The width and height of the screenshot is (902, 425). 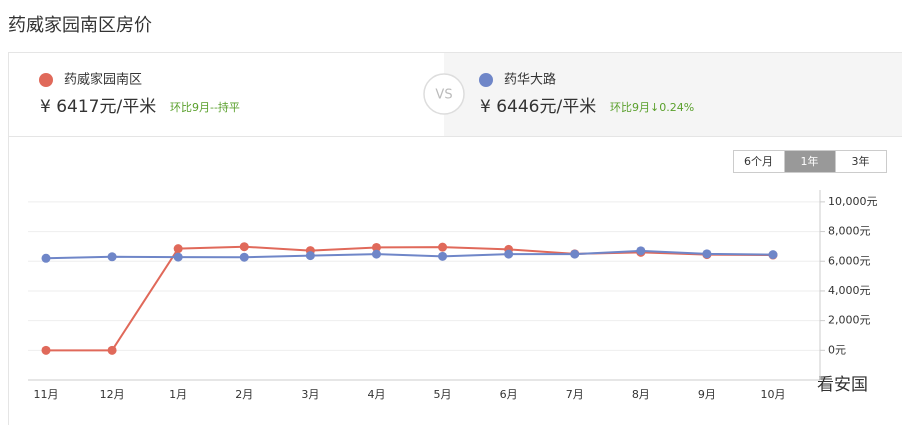 What do you see at coordinates (205, 107) in the screenshot?
I see `change: 环比9月--持平` at bounding box center [205, 107].